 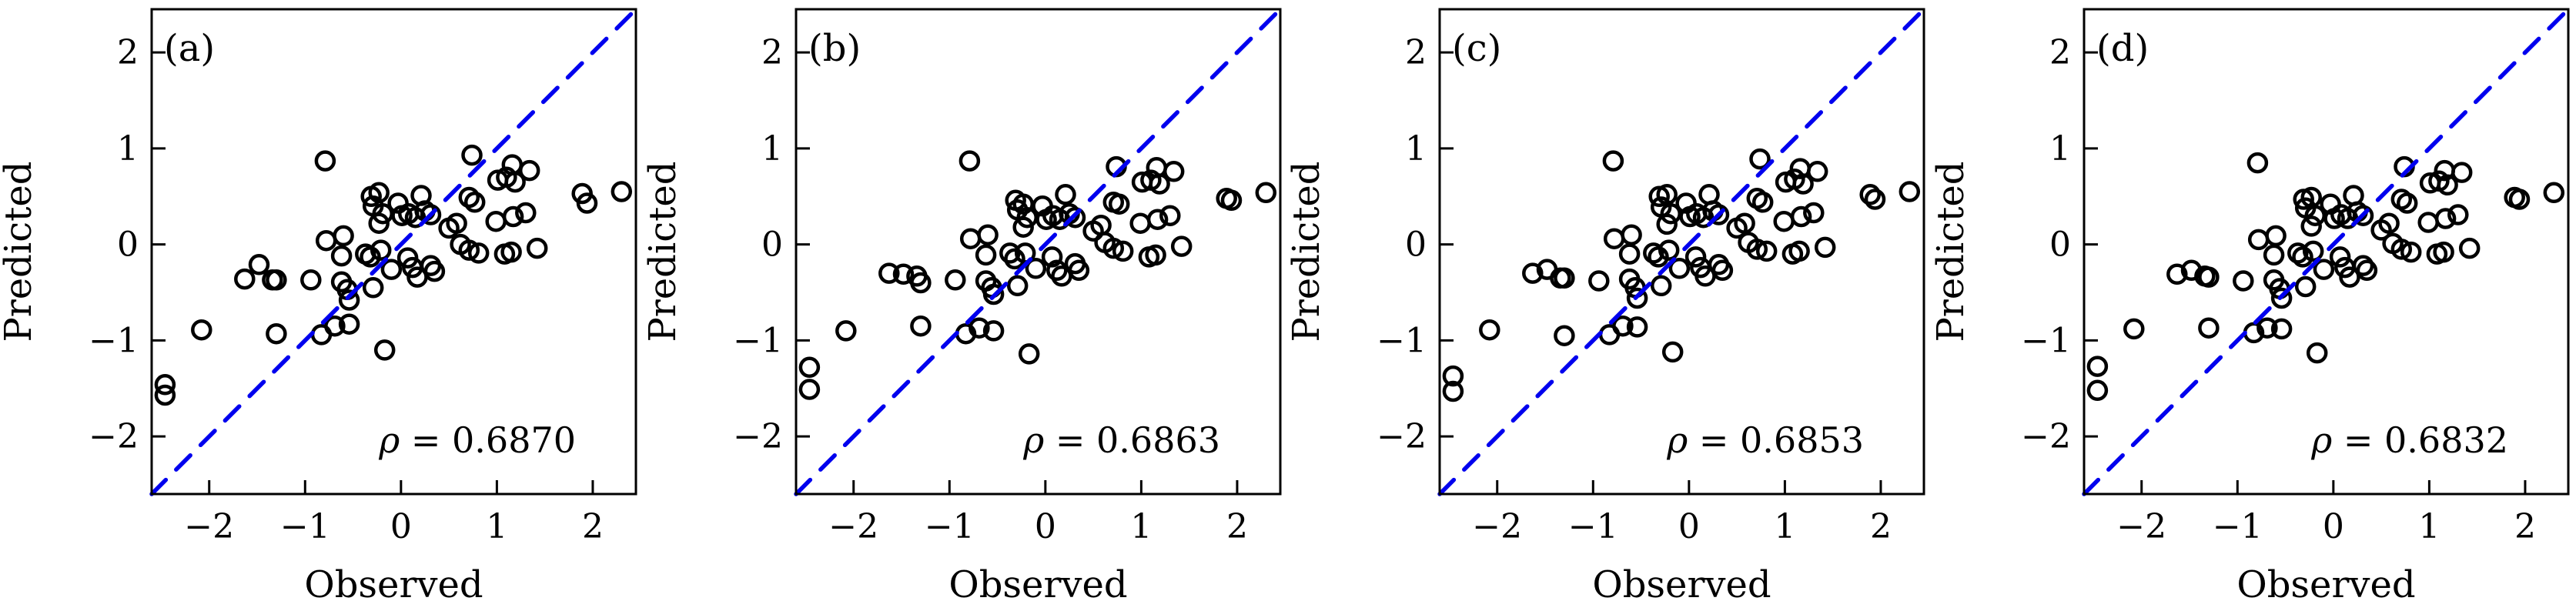 I want to click on panel-label: (d), so click(x=2123, y=48).